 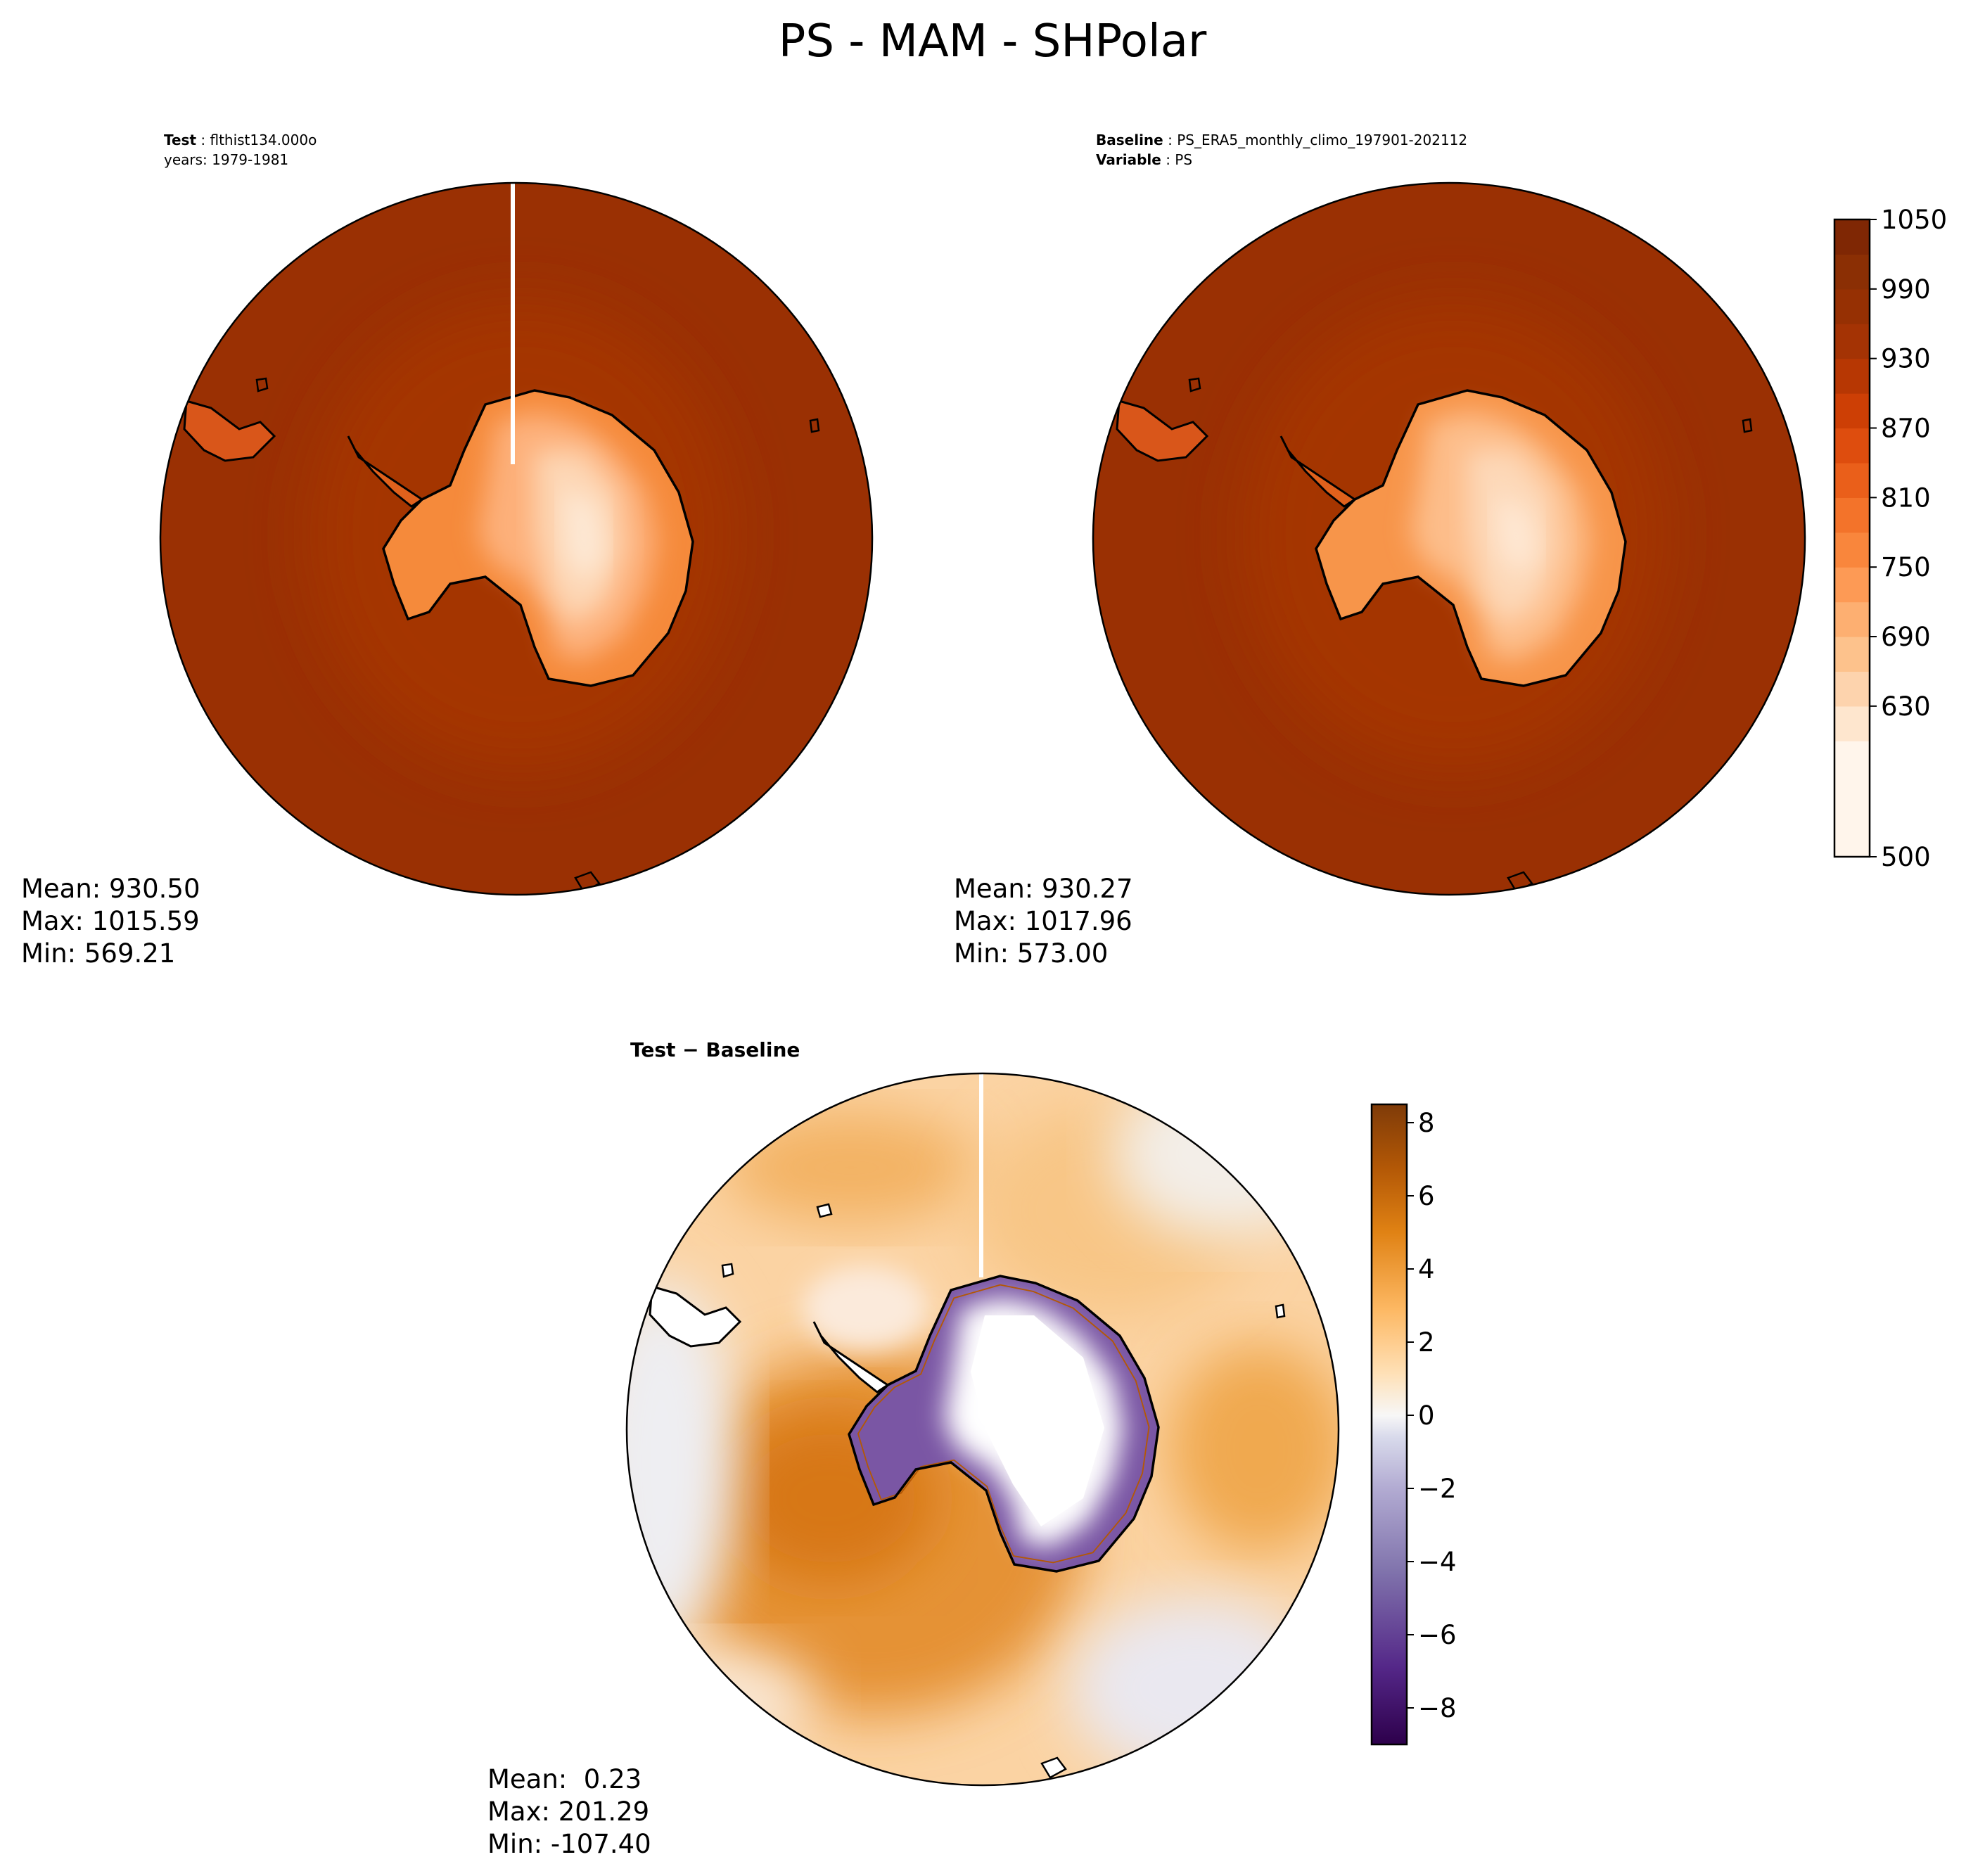 What do you see at coordinates (1906, 429) in the screenshot?
I see `colorbar-main-tick-label: 870` at bounding box center [1906, 429].